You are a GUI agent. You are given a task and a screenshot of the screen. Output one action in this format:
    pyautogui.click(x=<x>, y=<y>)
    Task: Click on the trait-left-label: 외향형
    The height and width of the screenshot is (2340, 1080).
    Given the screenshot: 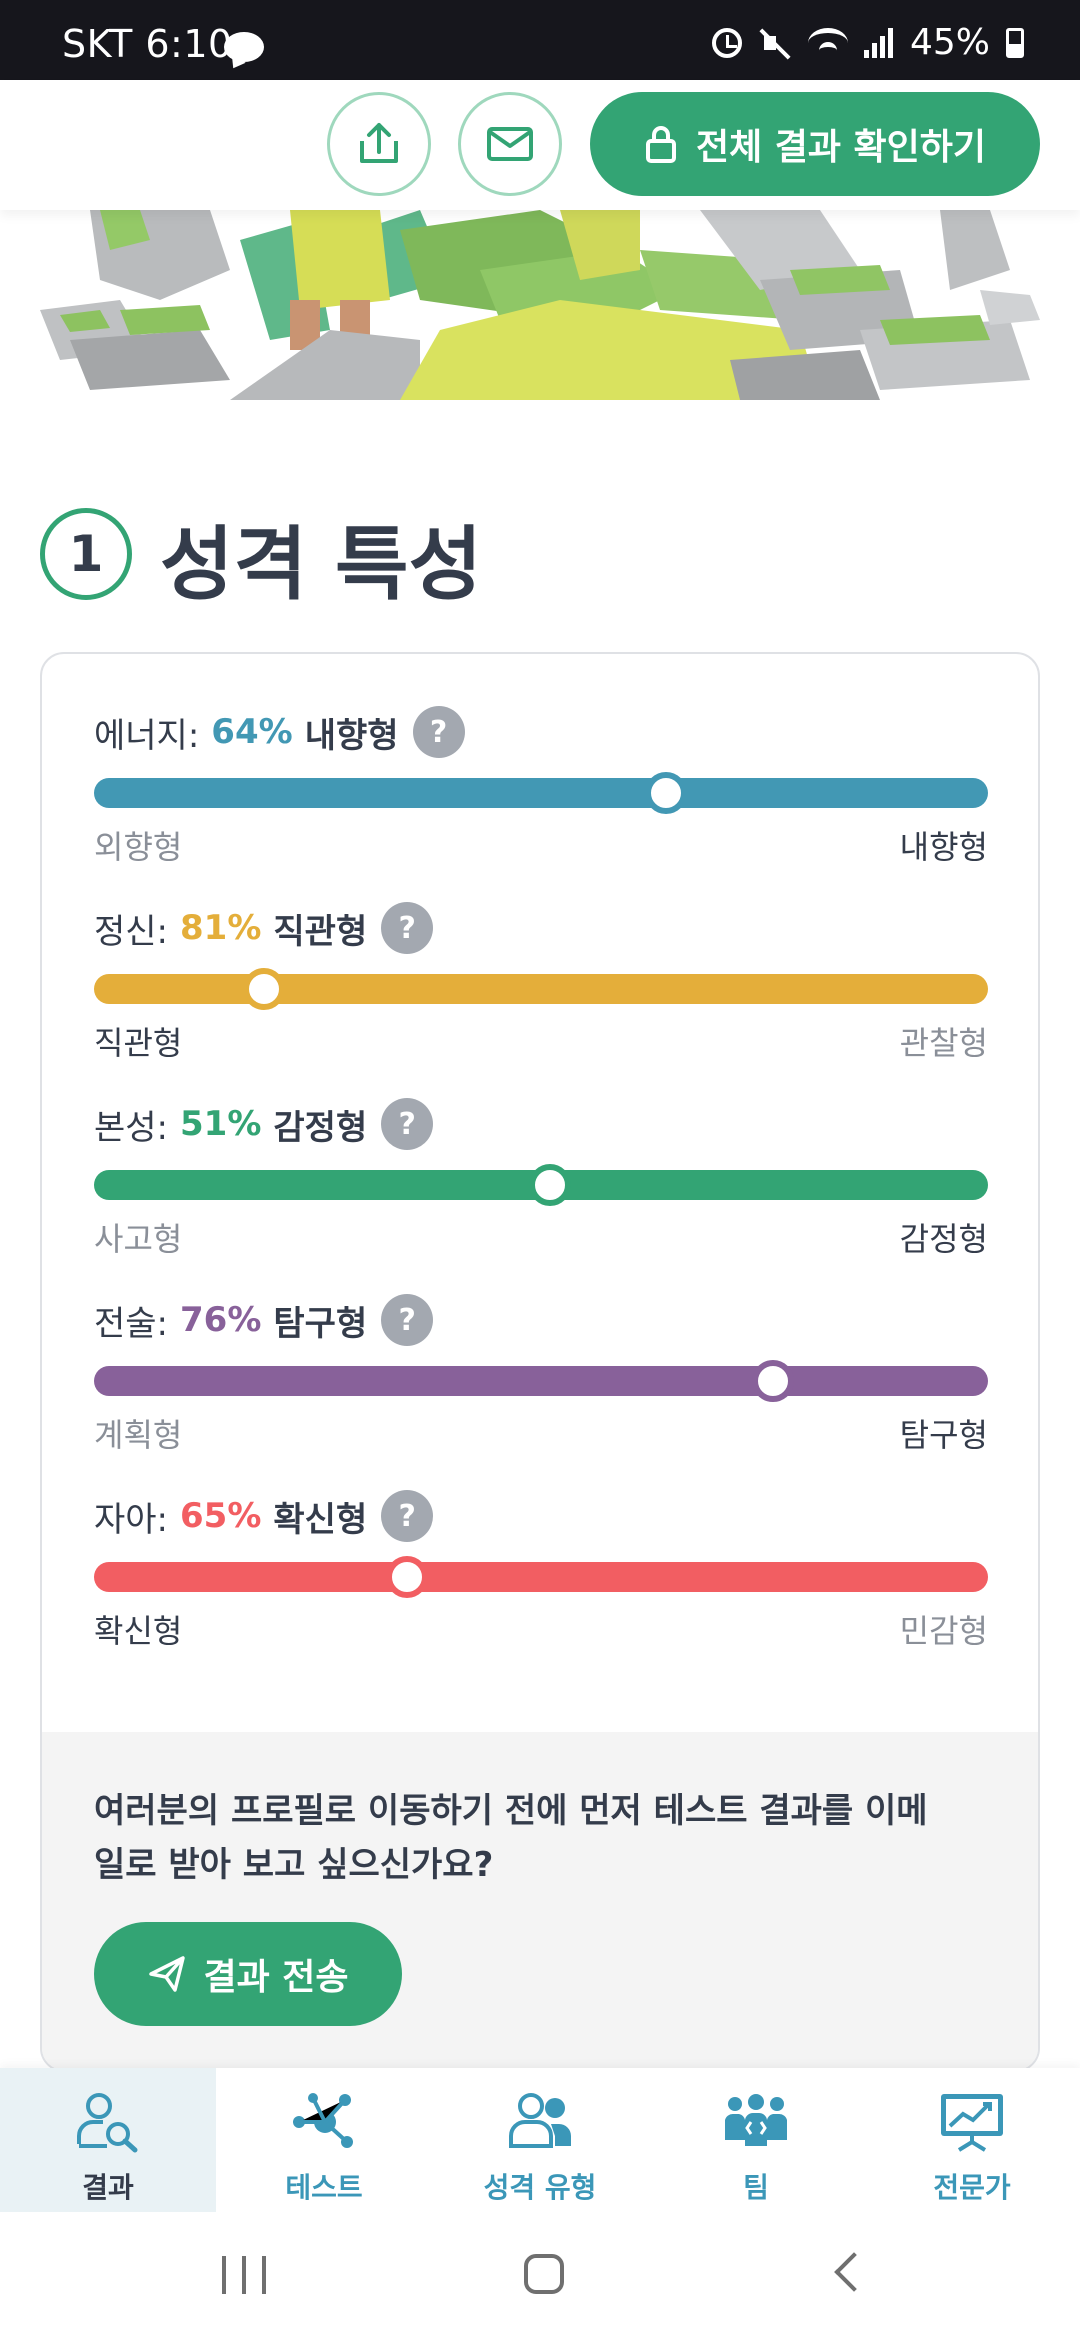 What is the action you would take?
    pyautogui.click(x=138, y=847)
    